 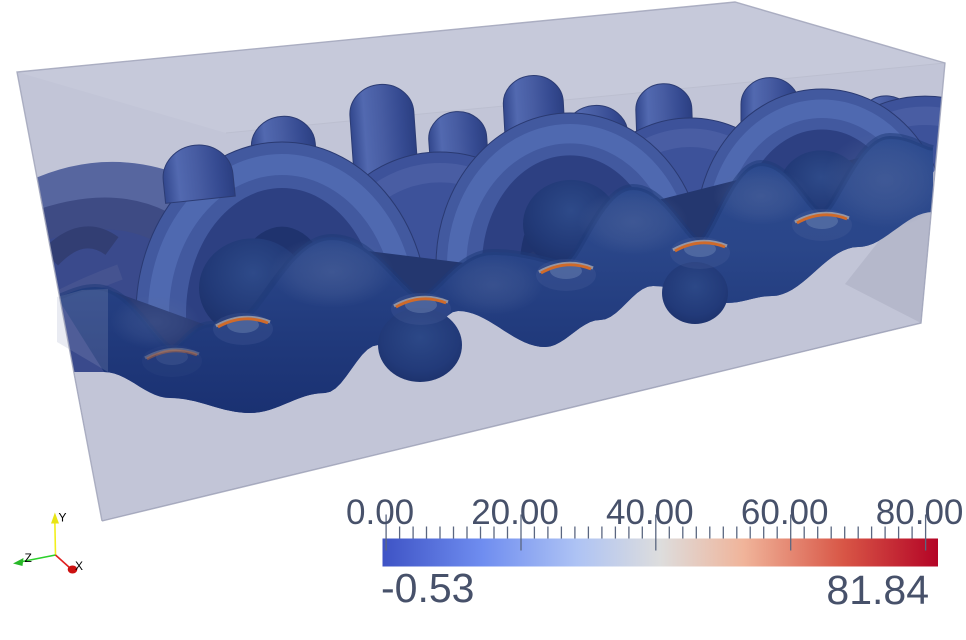 What do you see at coordinates (380, 512) in the screenshot?
I see `svg-text: 0.00` at bounding box center [380, 512].